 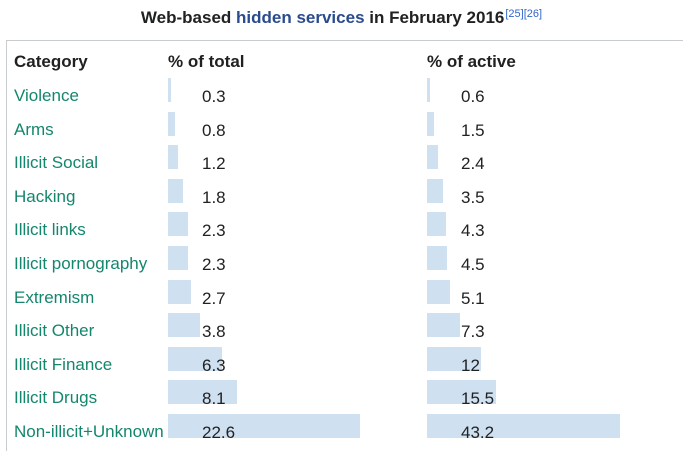 I want to click on percent-of-active-value: 2.4, so click(x=473, y=164).